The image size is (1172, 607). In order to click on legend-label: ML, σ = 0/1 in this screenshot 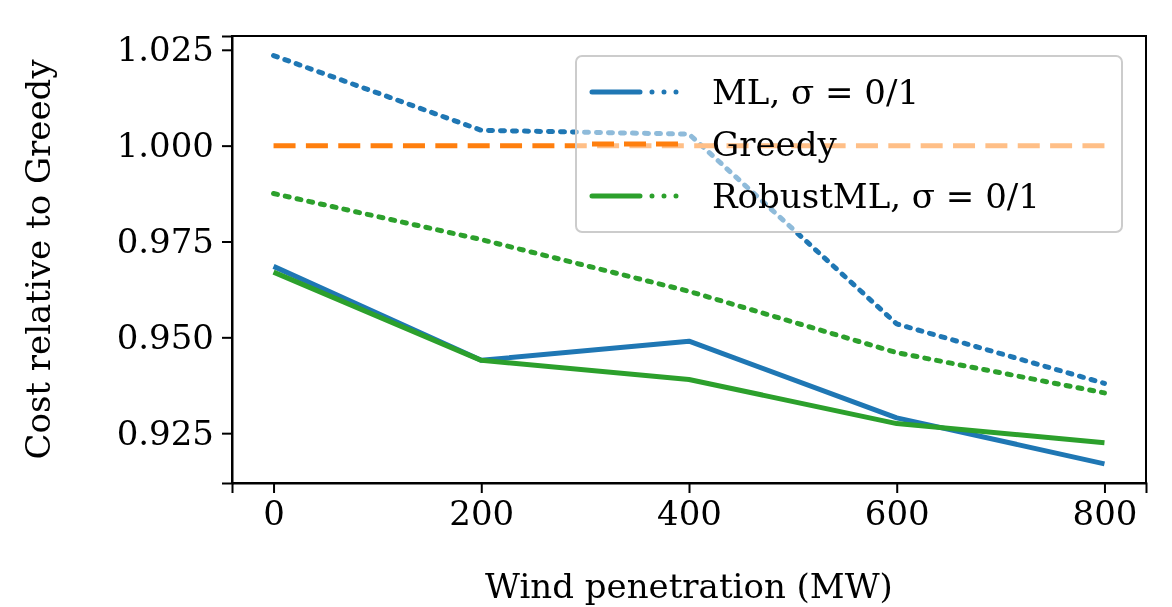, I will do `click(816, 92)`.